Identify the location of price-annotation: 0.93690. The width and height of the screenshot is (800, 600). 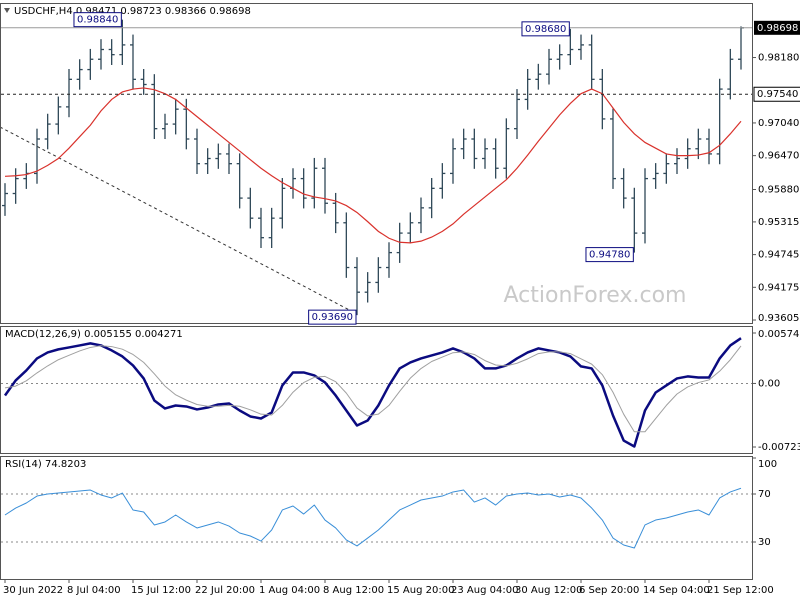
(332, 317).